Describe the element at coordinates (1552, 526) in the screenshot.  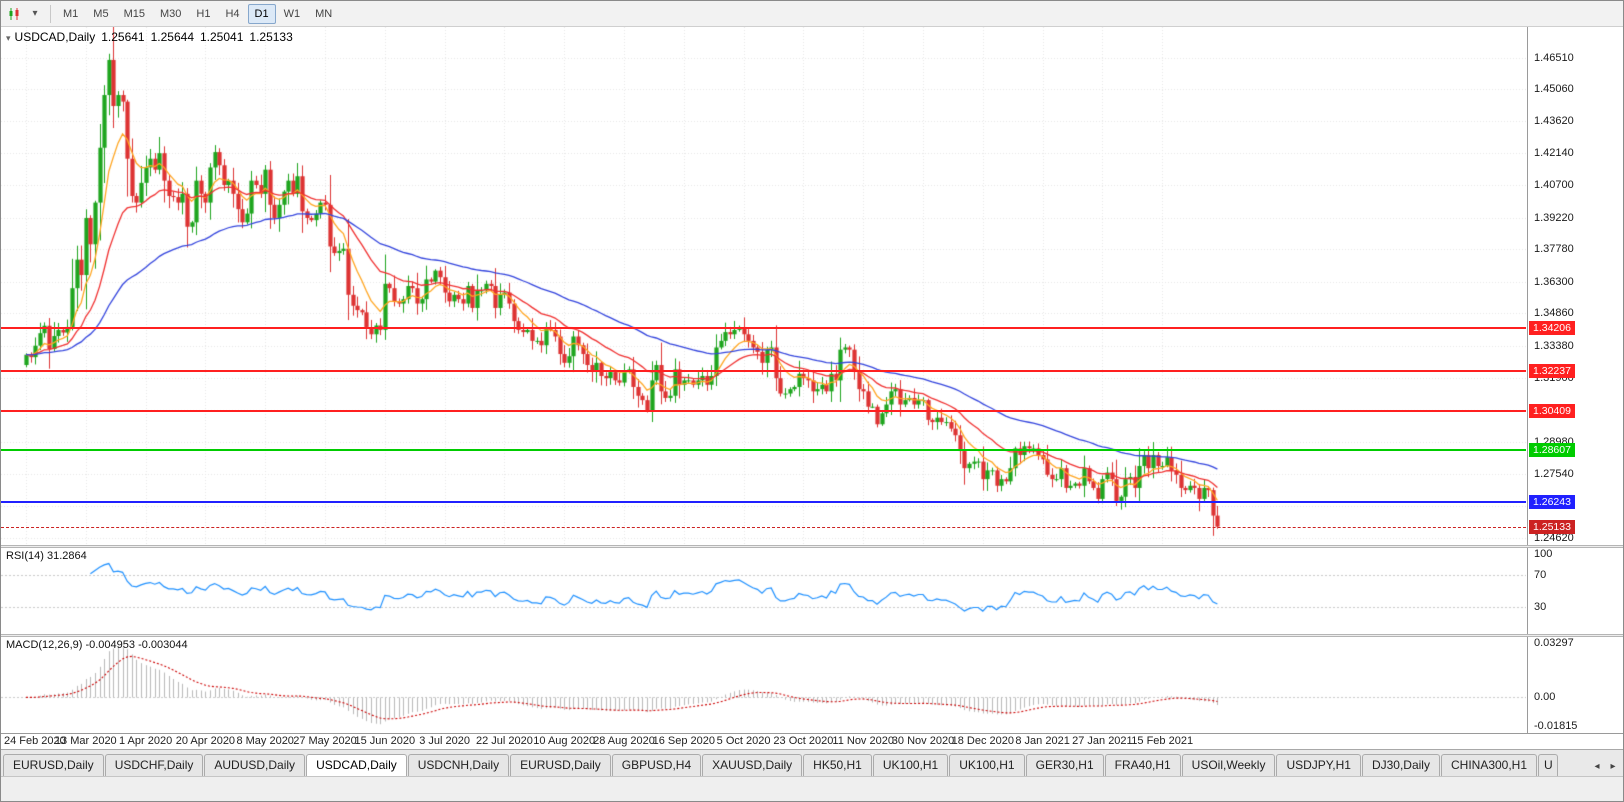
I see `current-price-badge: 1.25133` at that location.